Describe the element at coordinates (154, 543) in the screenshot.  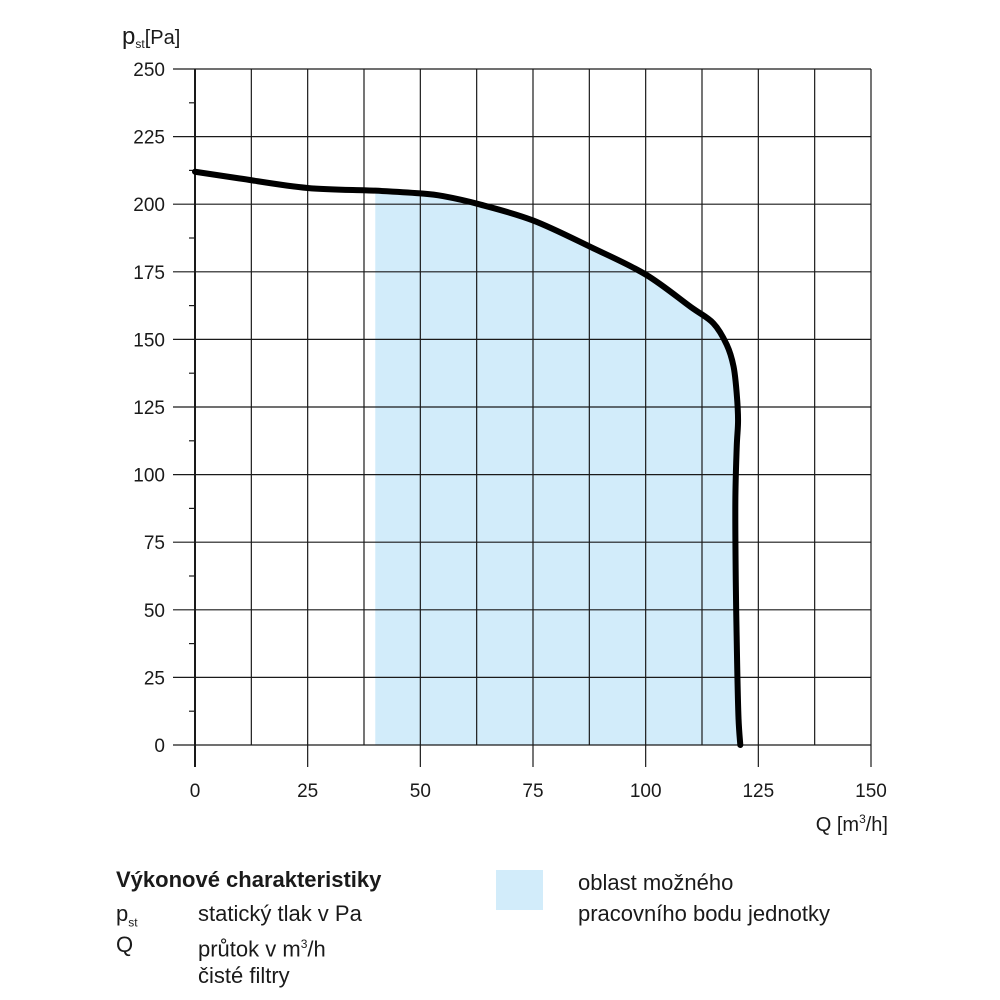
I see `y-tick-label: 75` at that location.